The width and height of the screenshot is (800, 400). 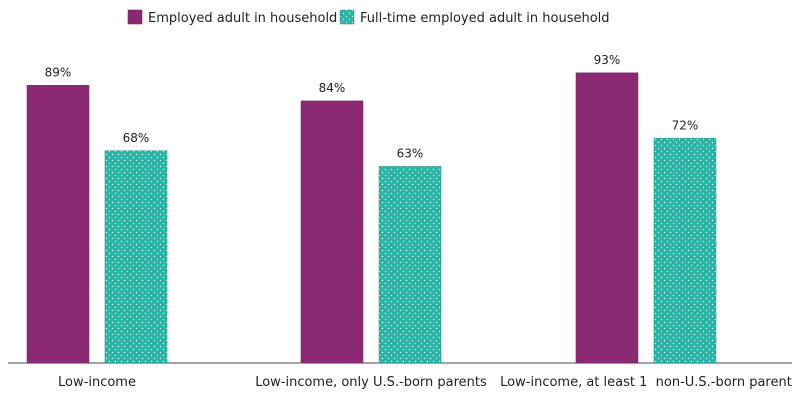 What do you see at coordinates (136, 138) in the screenshot?
I see `data-label-fulltime-low-income: 68%` at bounding box center [136, 138].